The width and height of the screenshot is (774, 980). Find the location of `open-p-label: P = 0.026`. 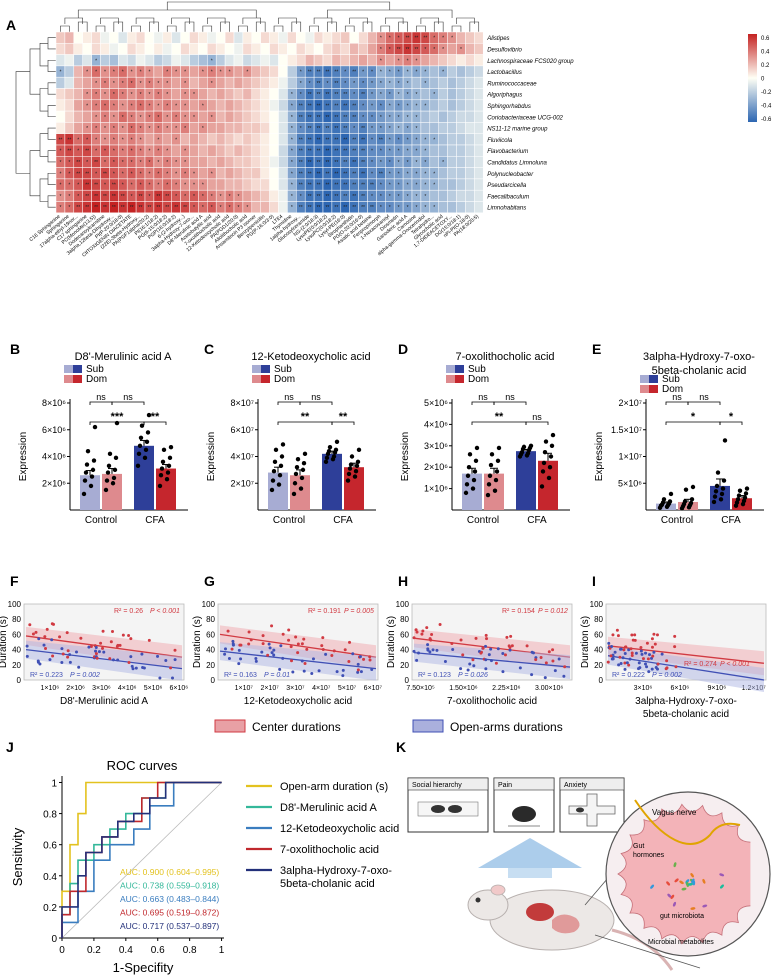

open-p-label: P = 0.026 is located at coordinates (473, 675).